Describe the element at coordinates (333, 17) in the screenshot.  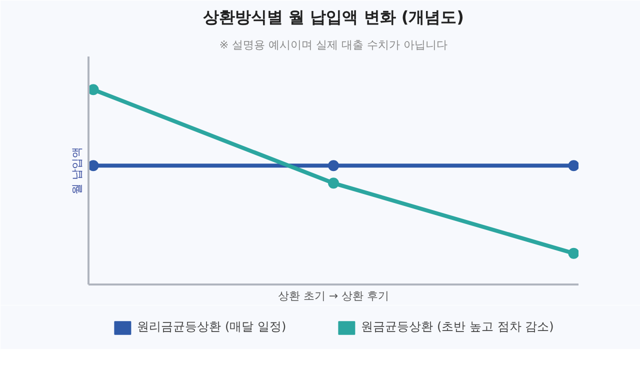
I see `chart-title: 상환방식별 월 납입액 변화 (개념도)` at that location.